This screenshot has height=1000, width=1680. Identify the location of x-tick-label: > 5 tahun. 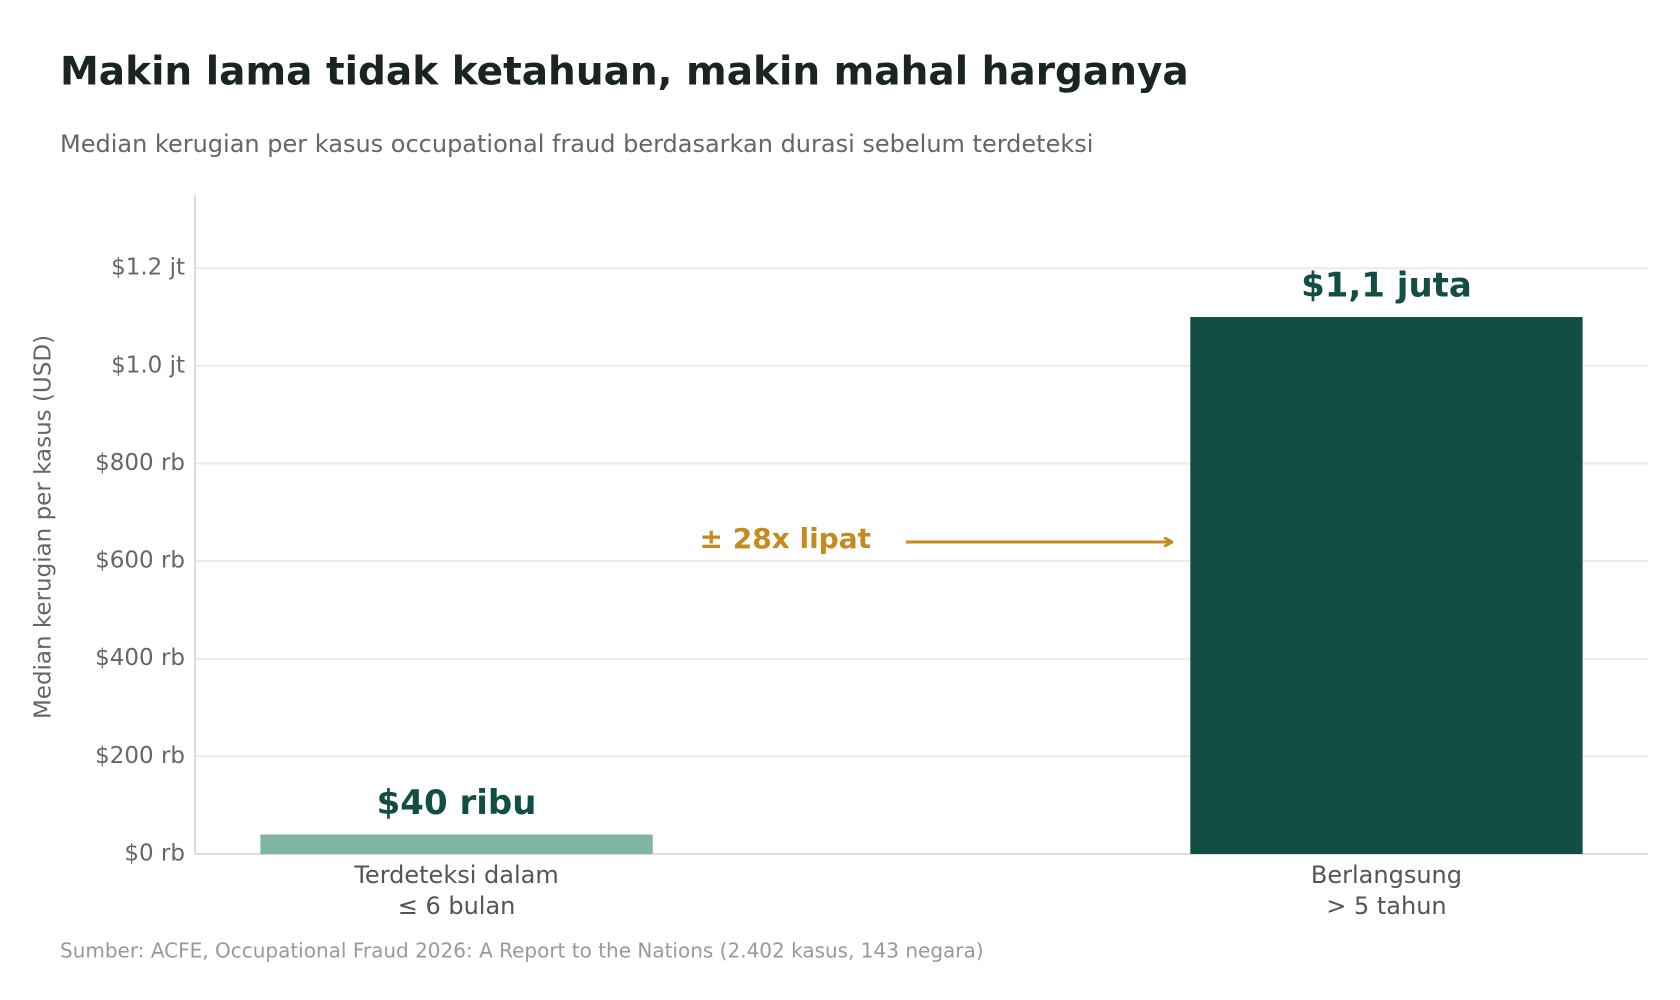
(1386, 906).